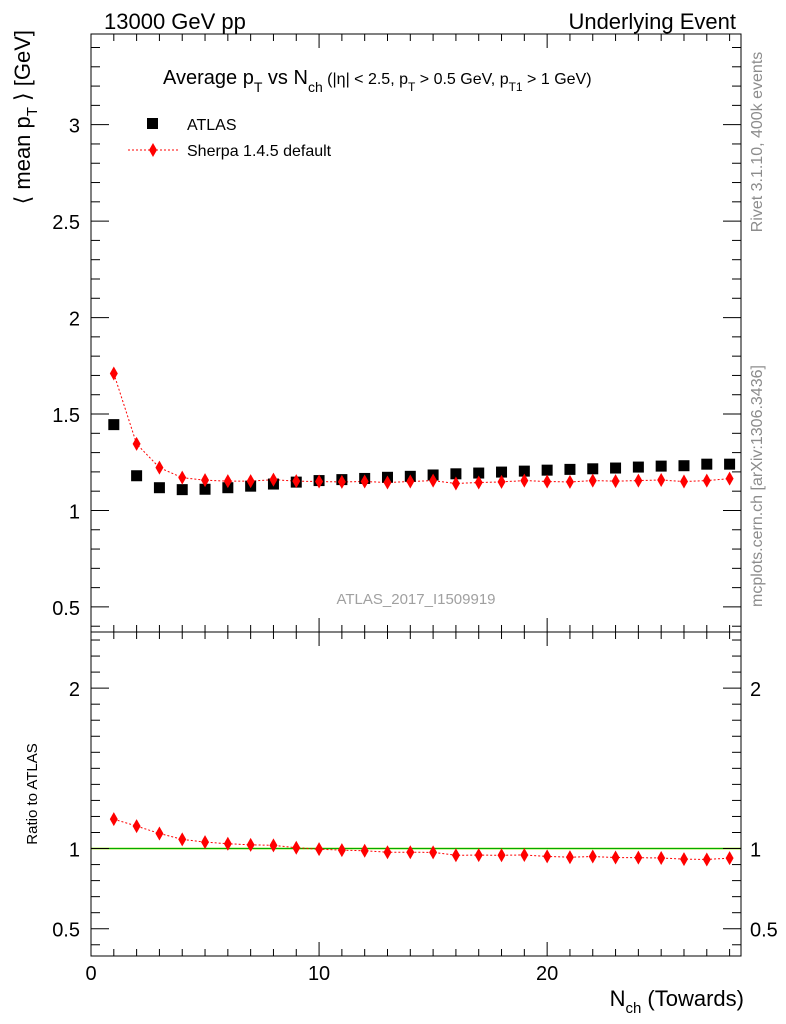  What do you see at coordinates (230, 138) in the screenshot?
I see `legend: ATLAS Sherpa 1.4.5 default` at bounding box center [230, 138].